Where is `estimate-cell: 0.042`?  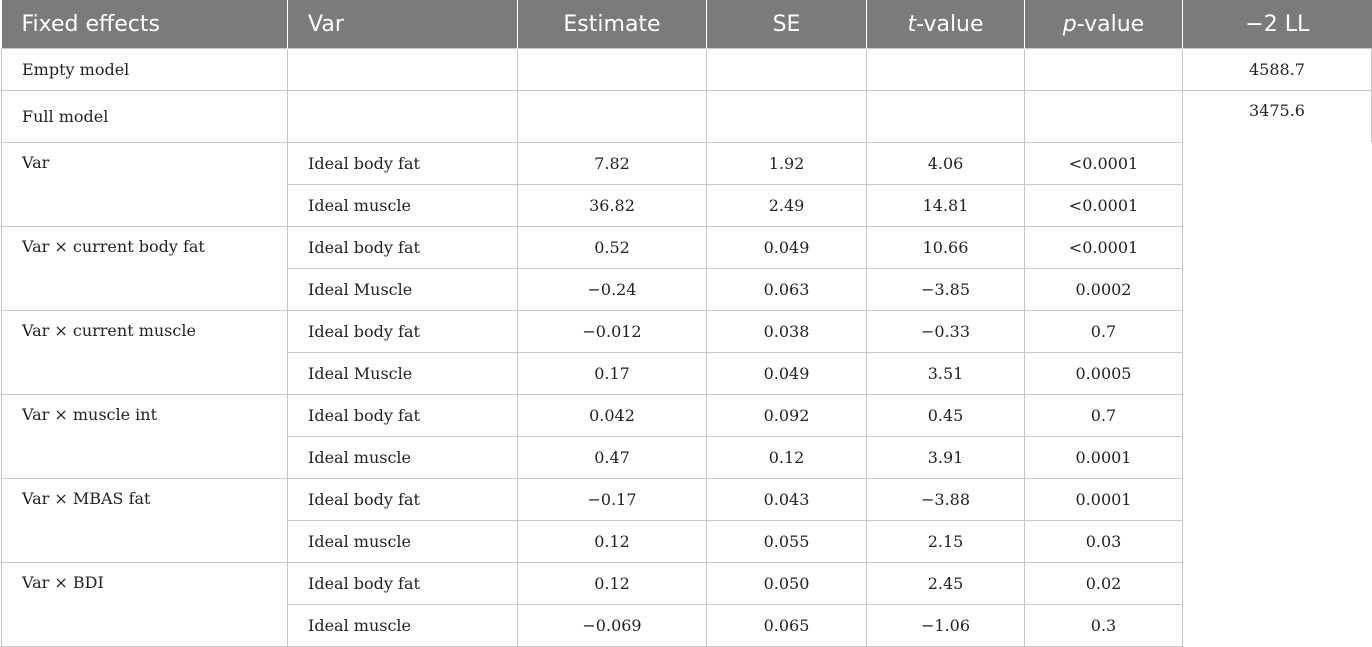 estimate-cell: 0.042 is located at coordinates (612, 415).